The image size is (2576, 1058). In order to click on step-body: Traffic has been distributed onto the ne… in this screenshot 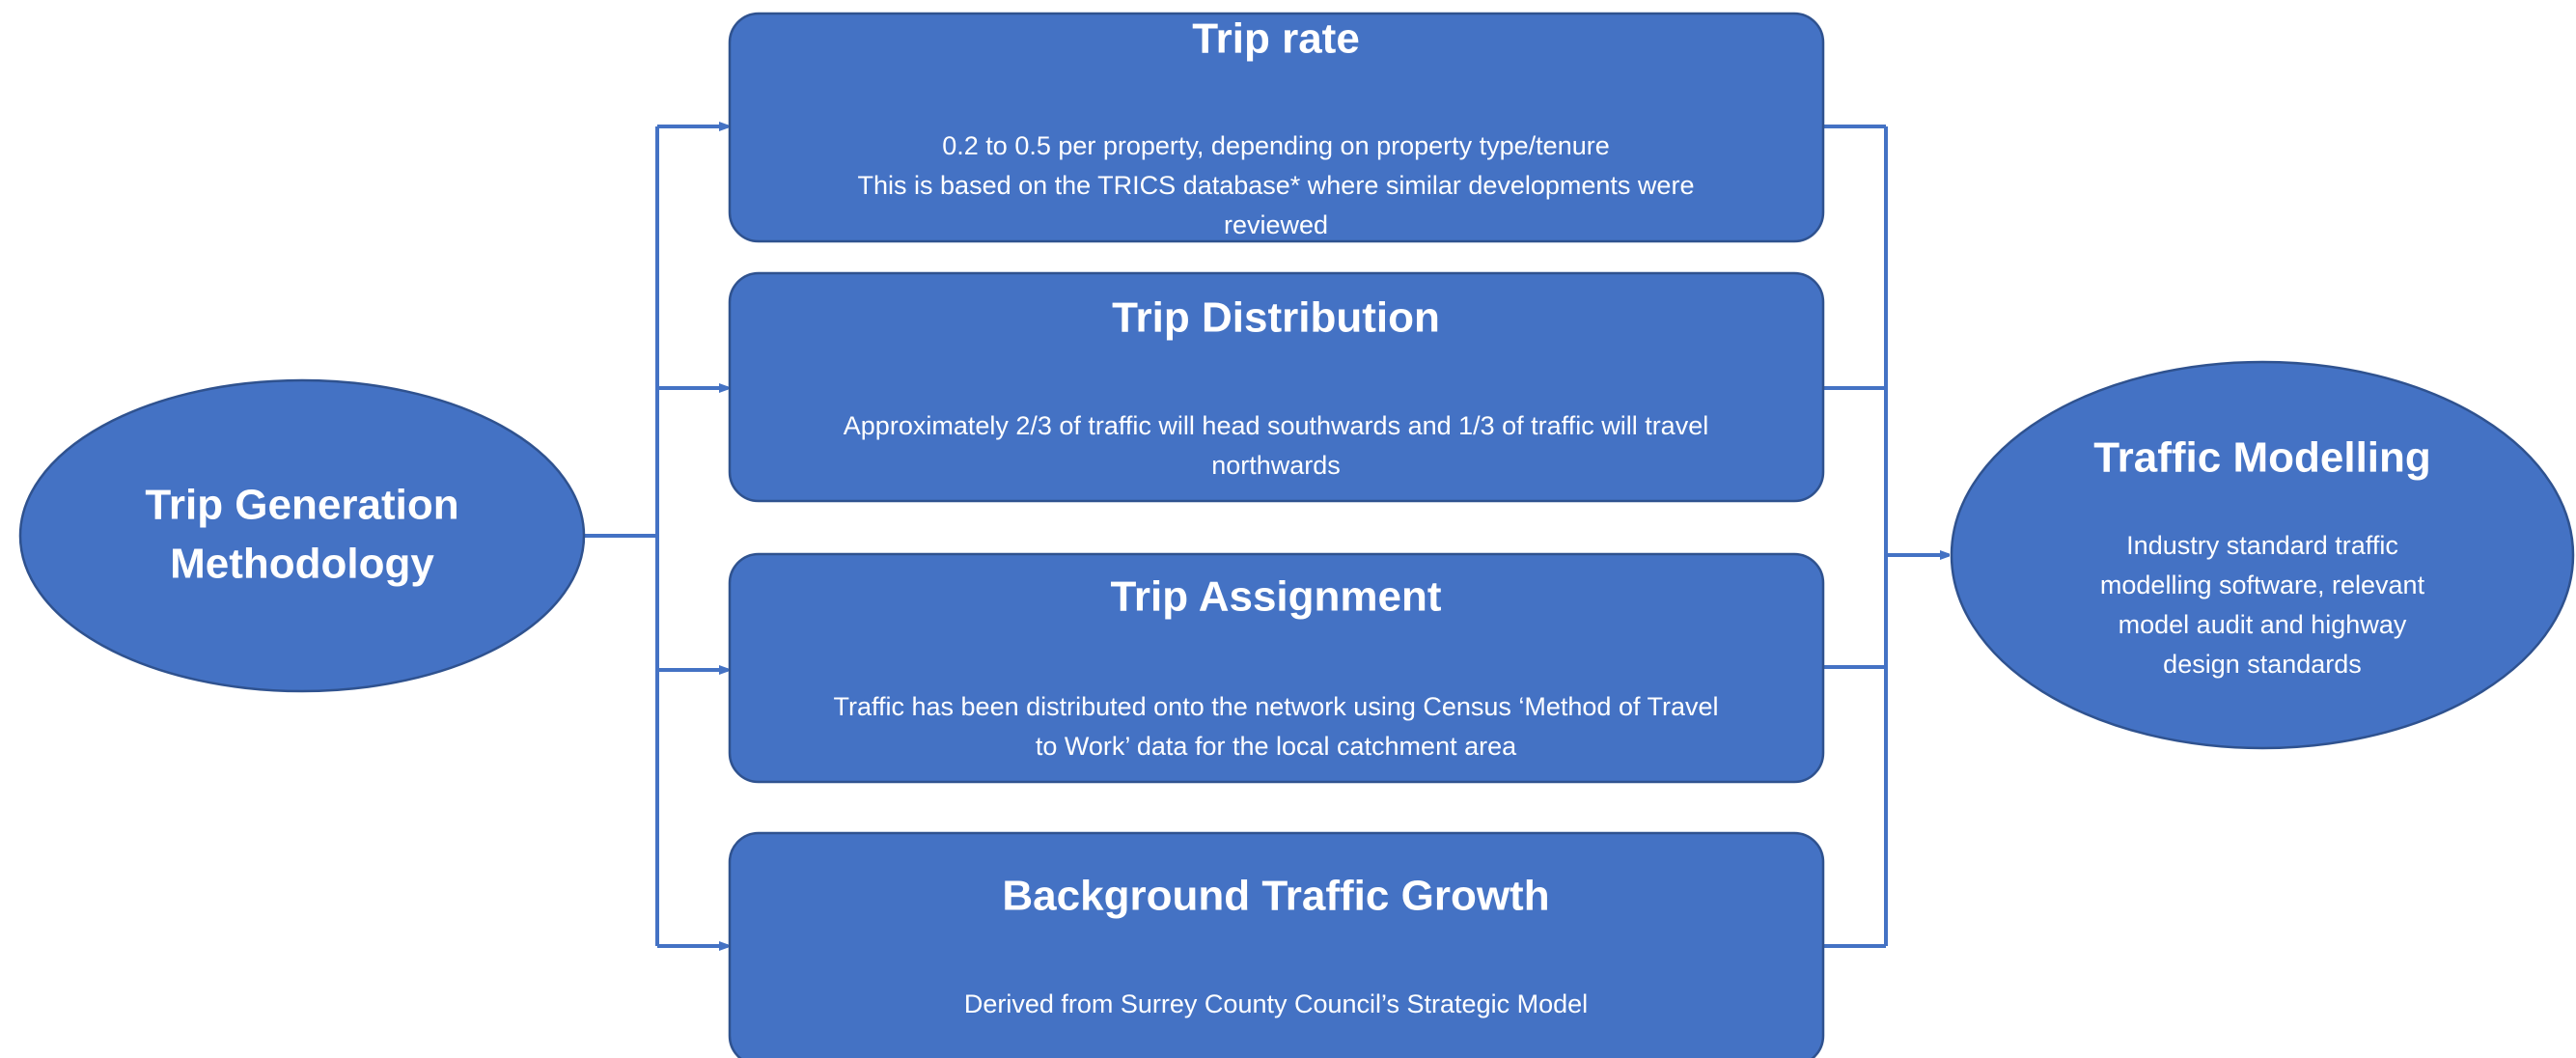, I will do `click(1275, 706)`.